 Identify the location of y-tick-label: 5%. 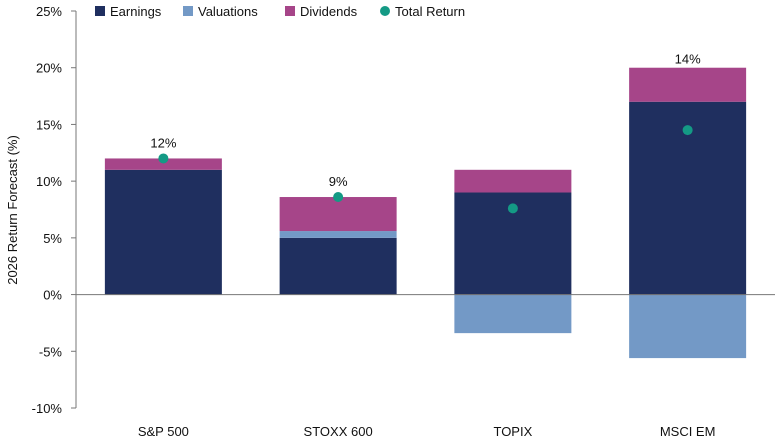
(52, 238).